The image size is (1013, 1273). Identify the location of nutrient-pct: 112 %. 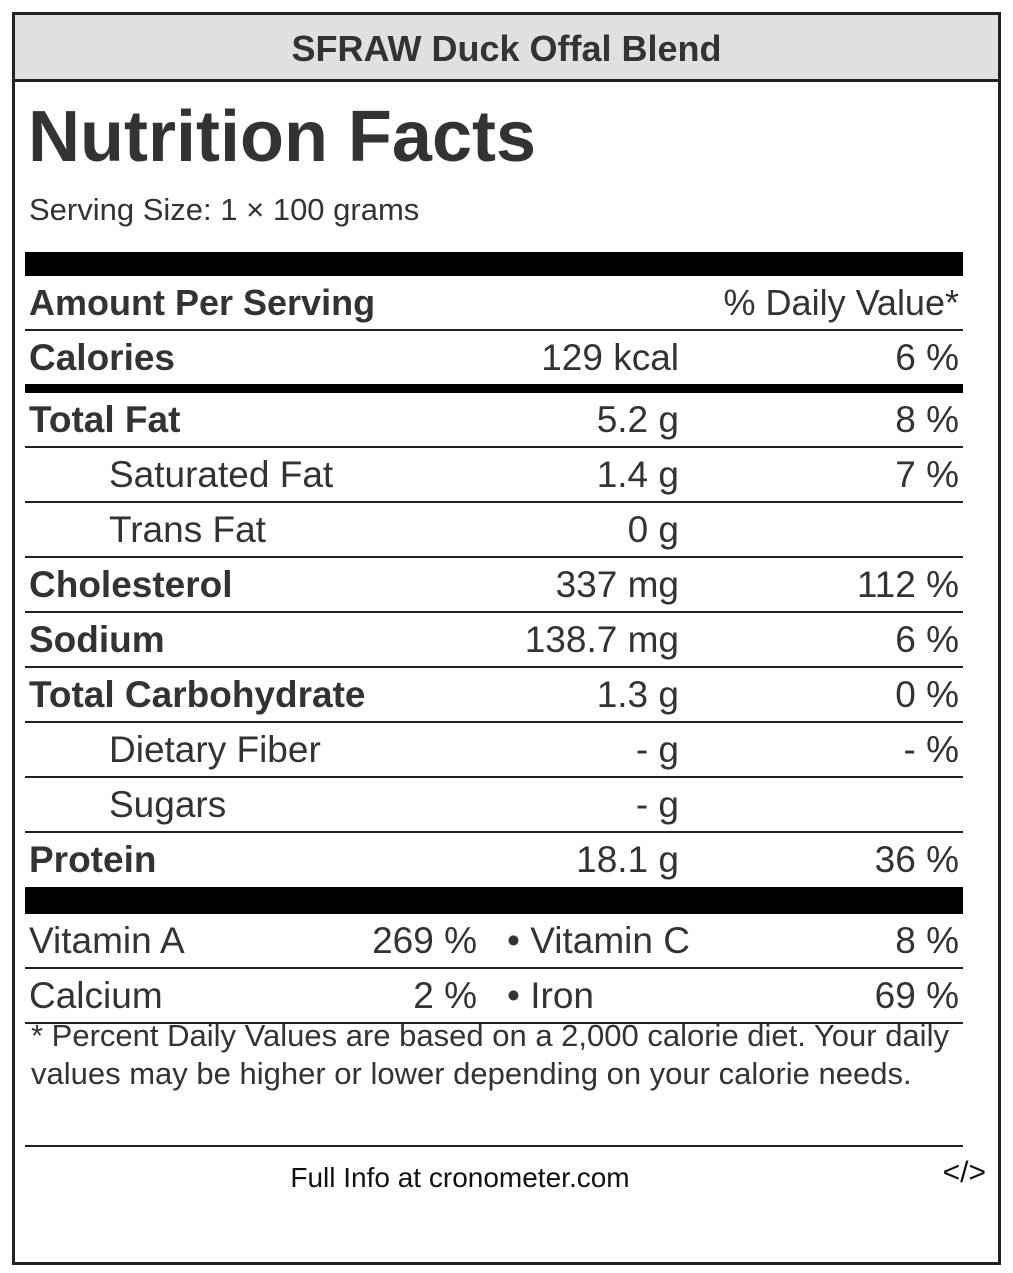
(907, 584).